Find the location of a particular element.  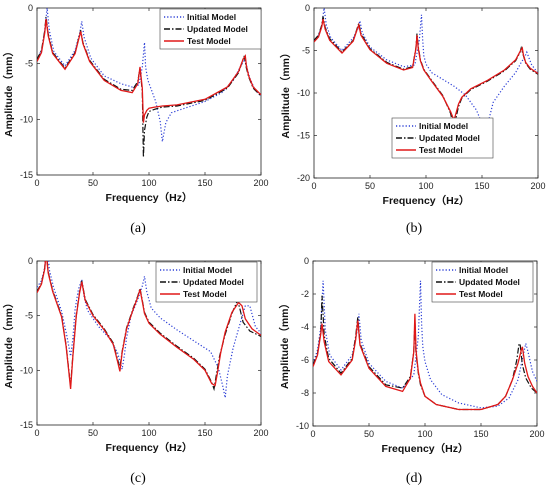

y-tick-label: -8 is located at coordinates (305, 393).